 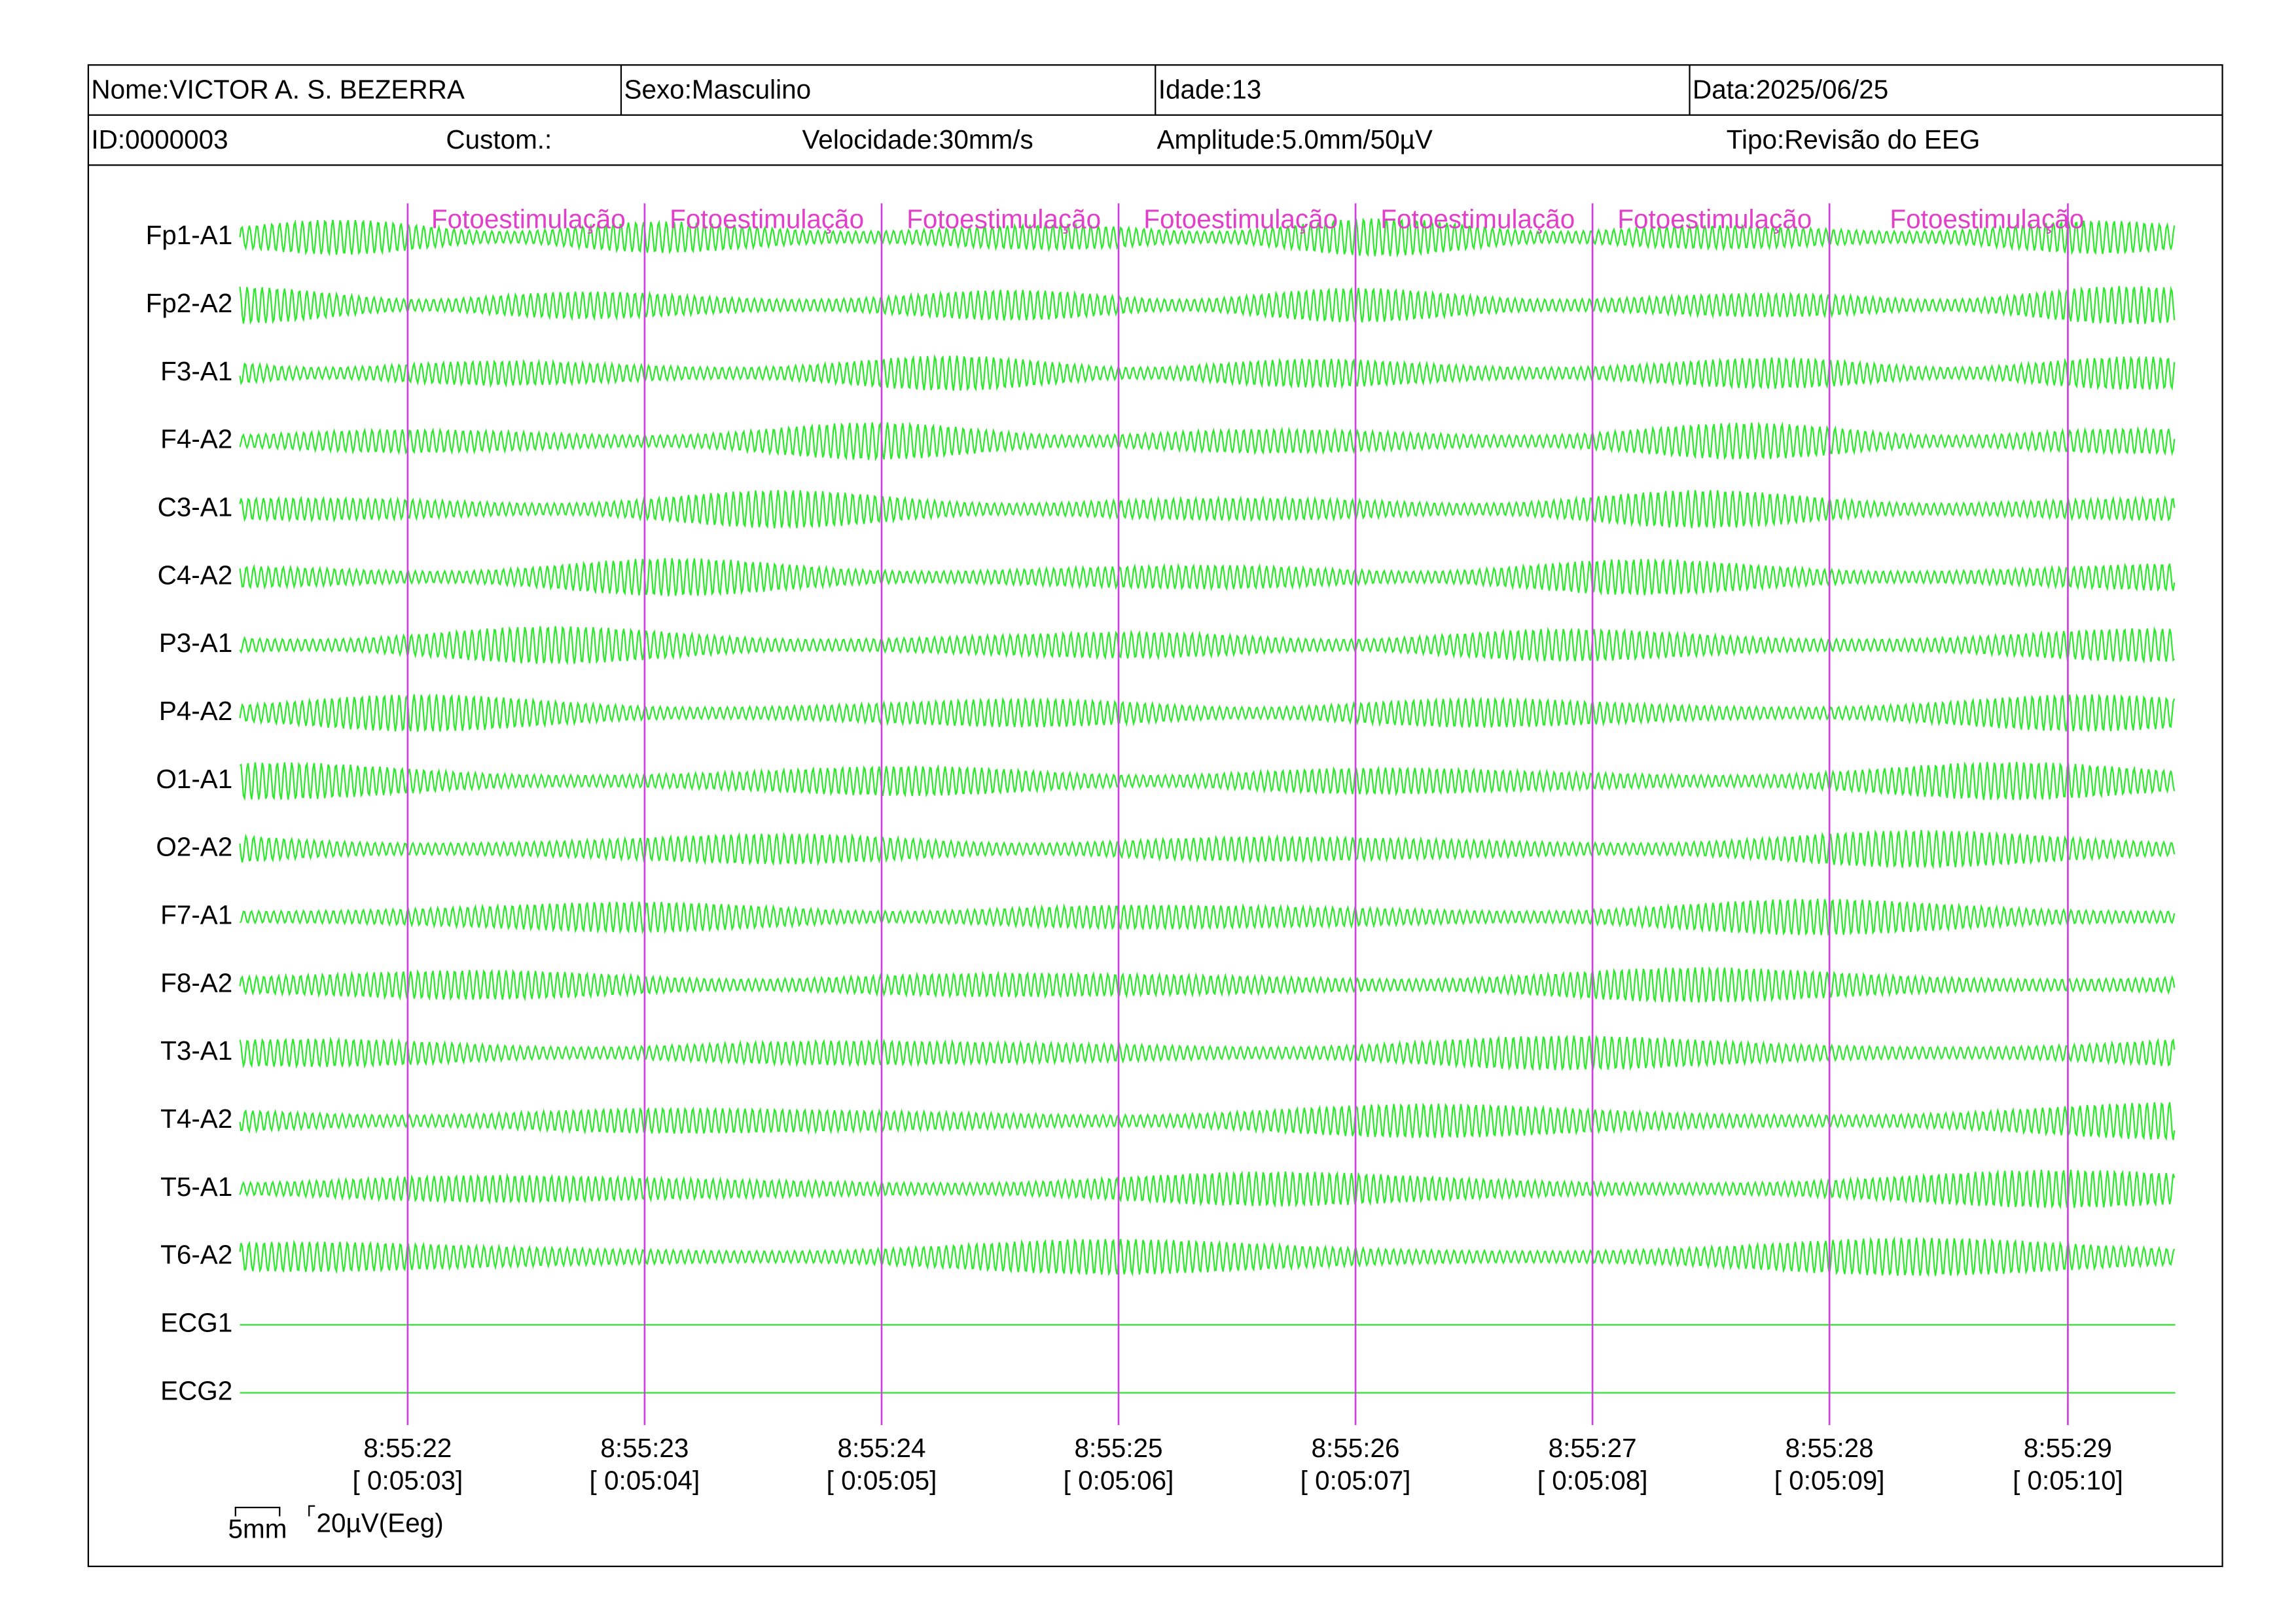 What do you see at coordinates (196, 1323) in the screenshot?
I see `channel-label: ECG1` at bounding box center [196, 1323].